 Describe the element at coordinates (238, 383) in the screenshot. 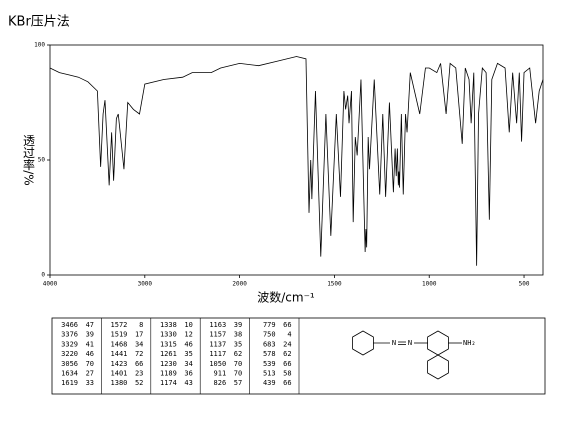

I see `peak-transmittance: 57` at that location.